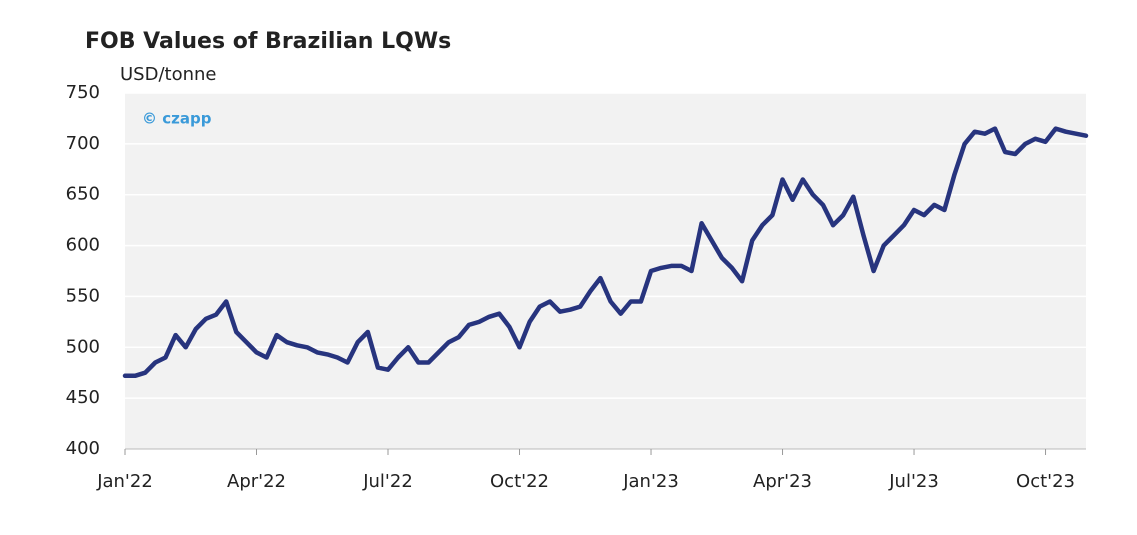 The image size is (1137, 535). Describe the element at coordinates (519, 481) in the screenshot. I see `x-tick-label: Oct'22` at that location.